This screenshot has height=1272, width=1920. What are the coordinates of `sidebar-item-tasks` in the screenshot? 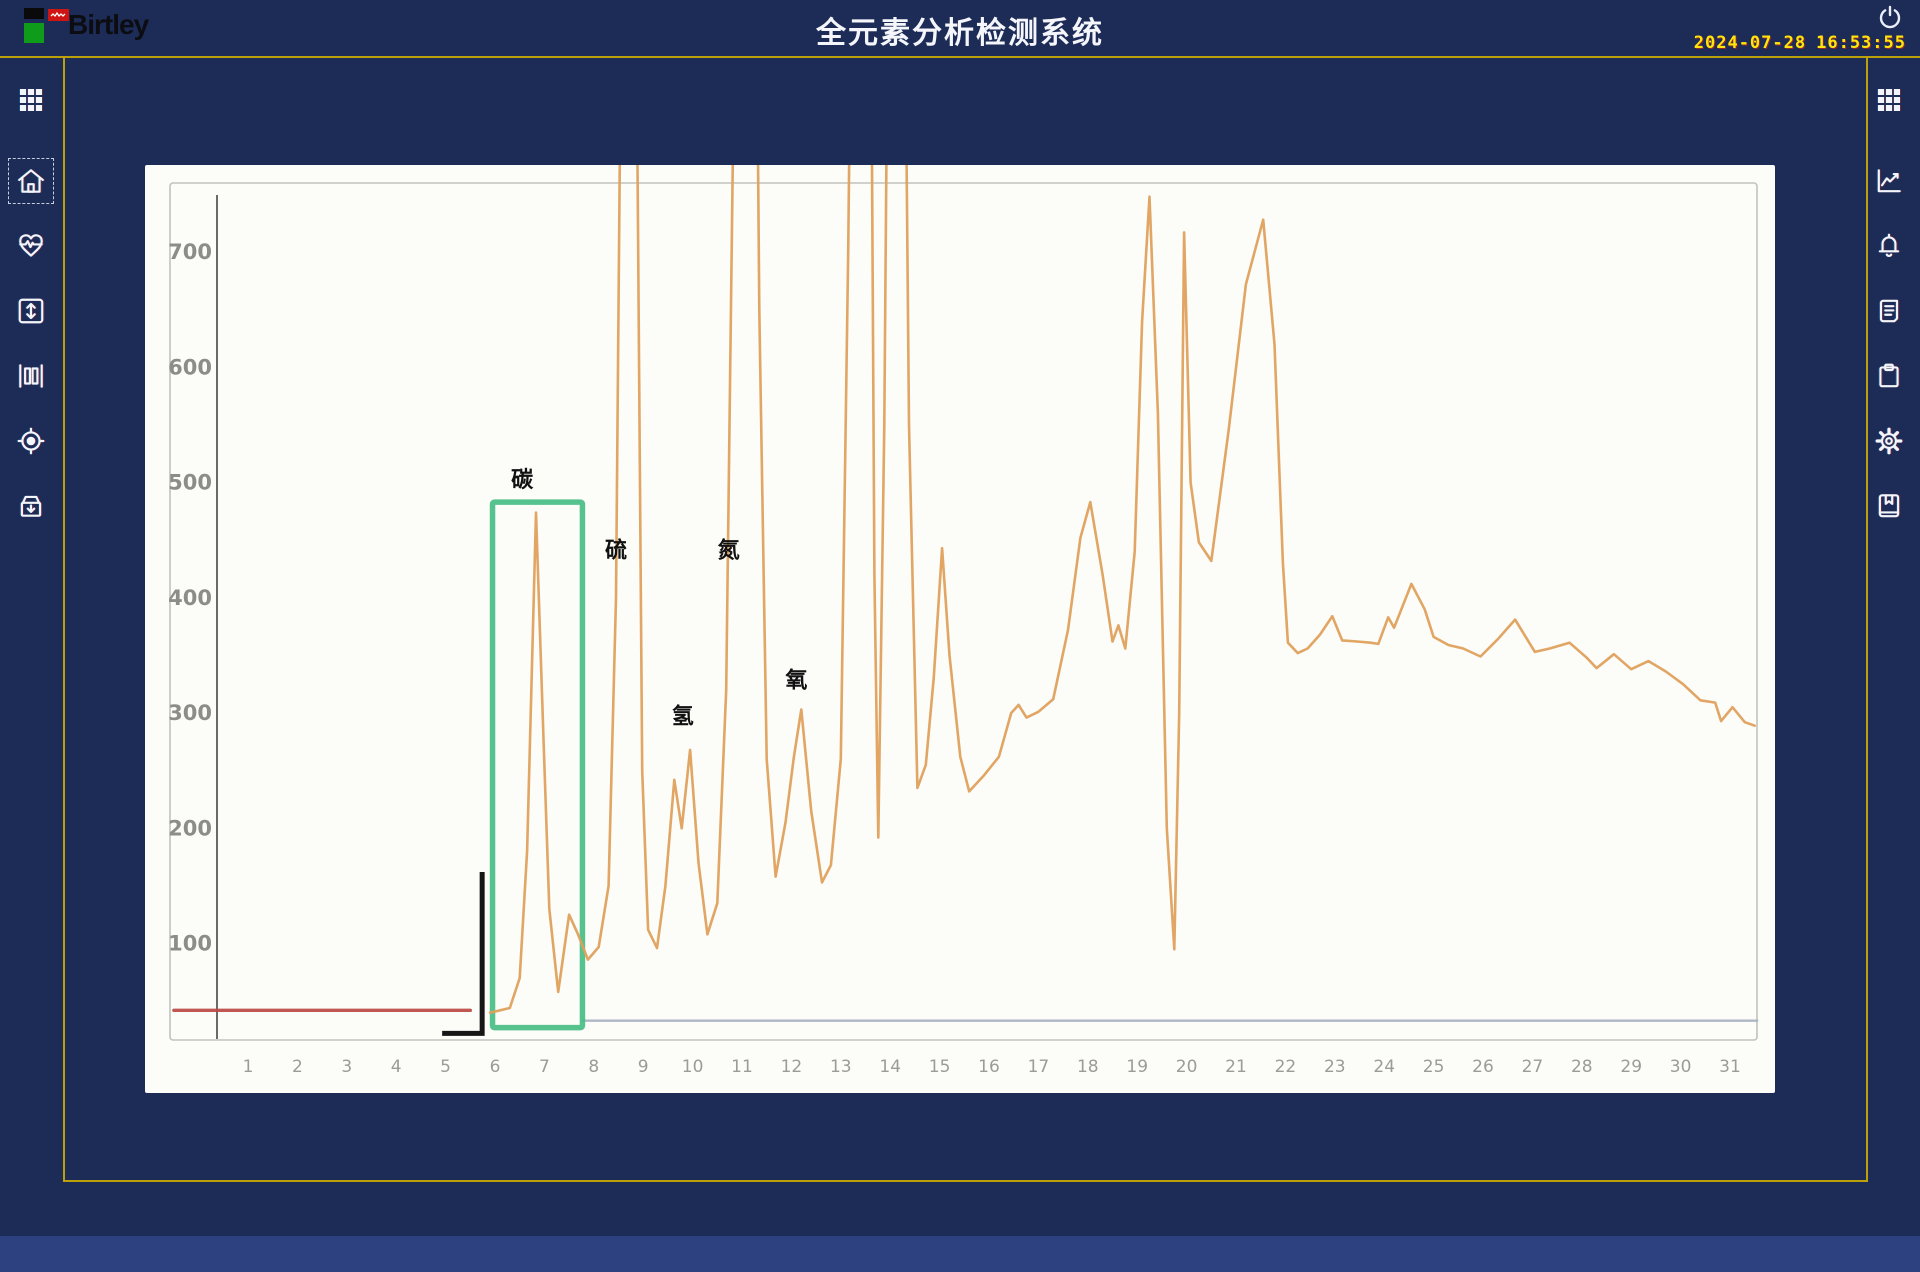 It's located at (1889, 376).